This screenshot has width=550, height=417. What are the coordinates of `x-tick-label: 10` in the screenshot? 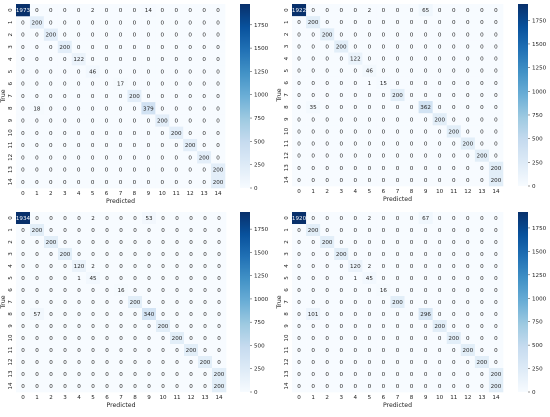 It's located at (163, 194).